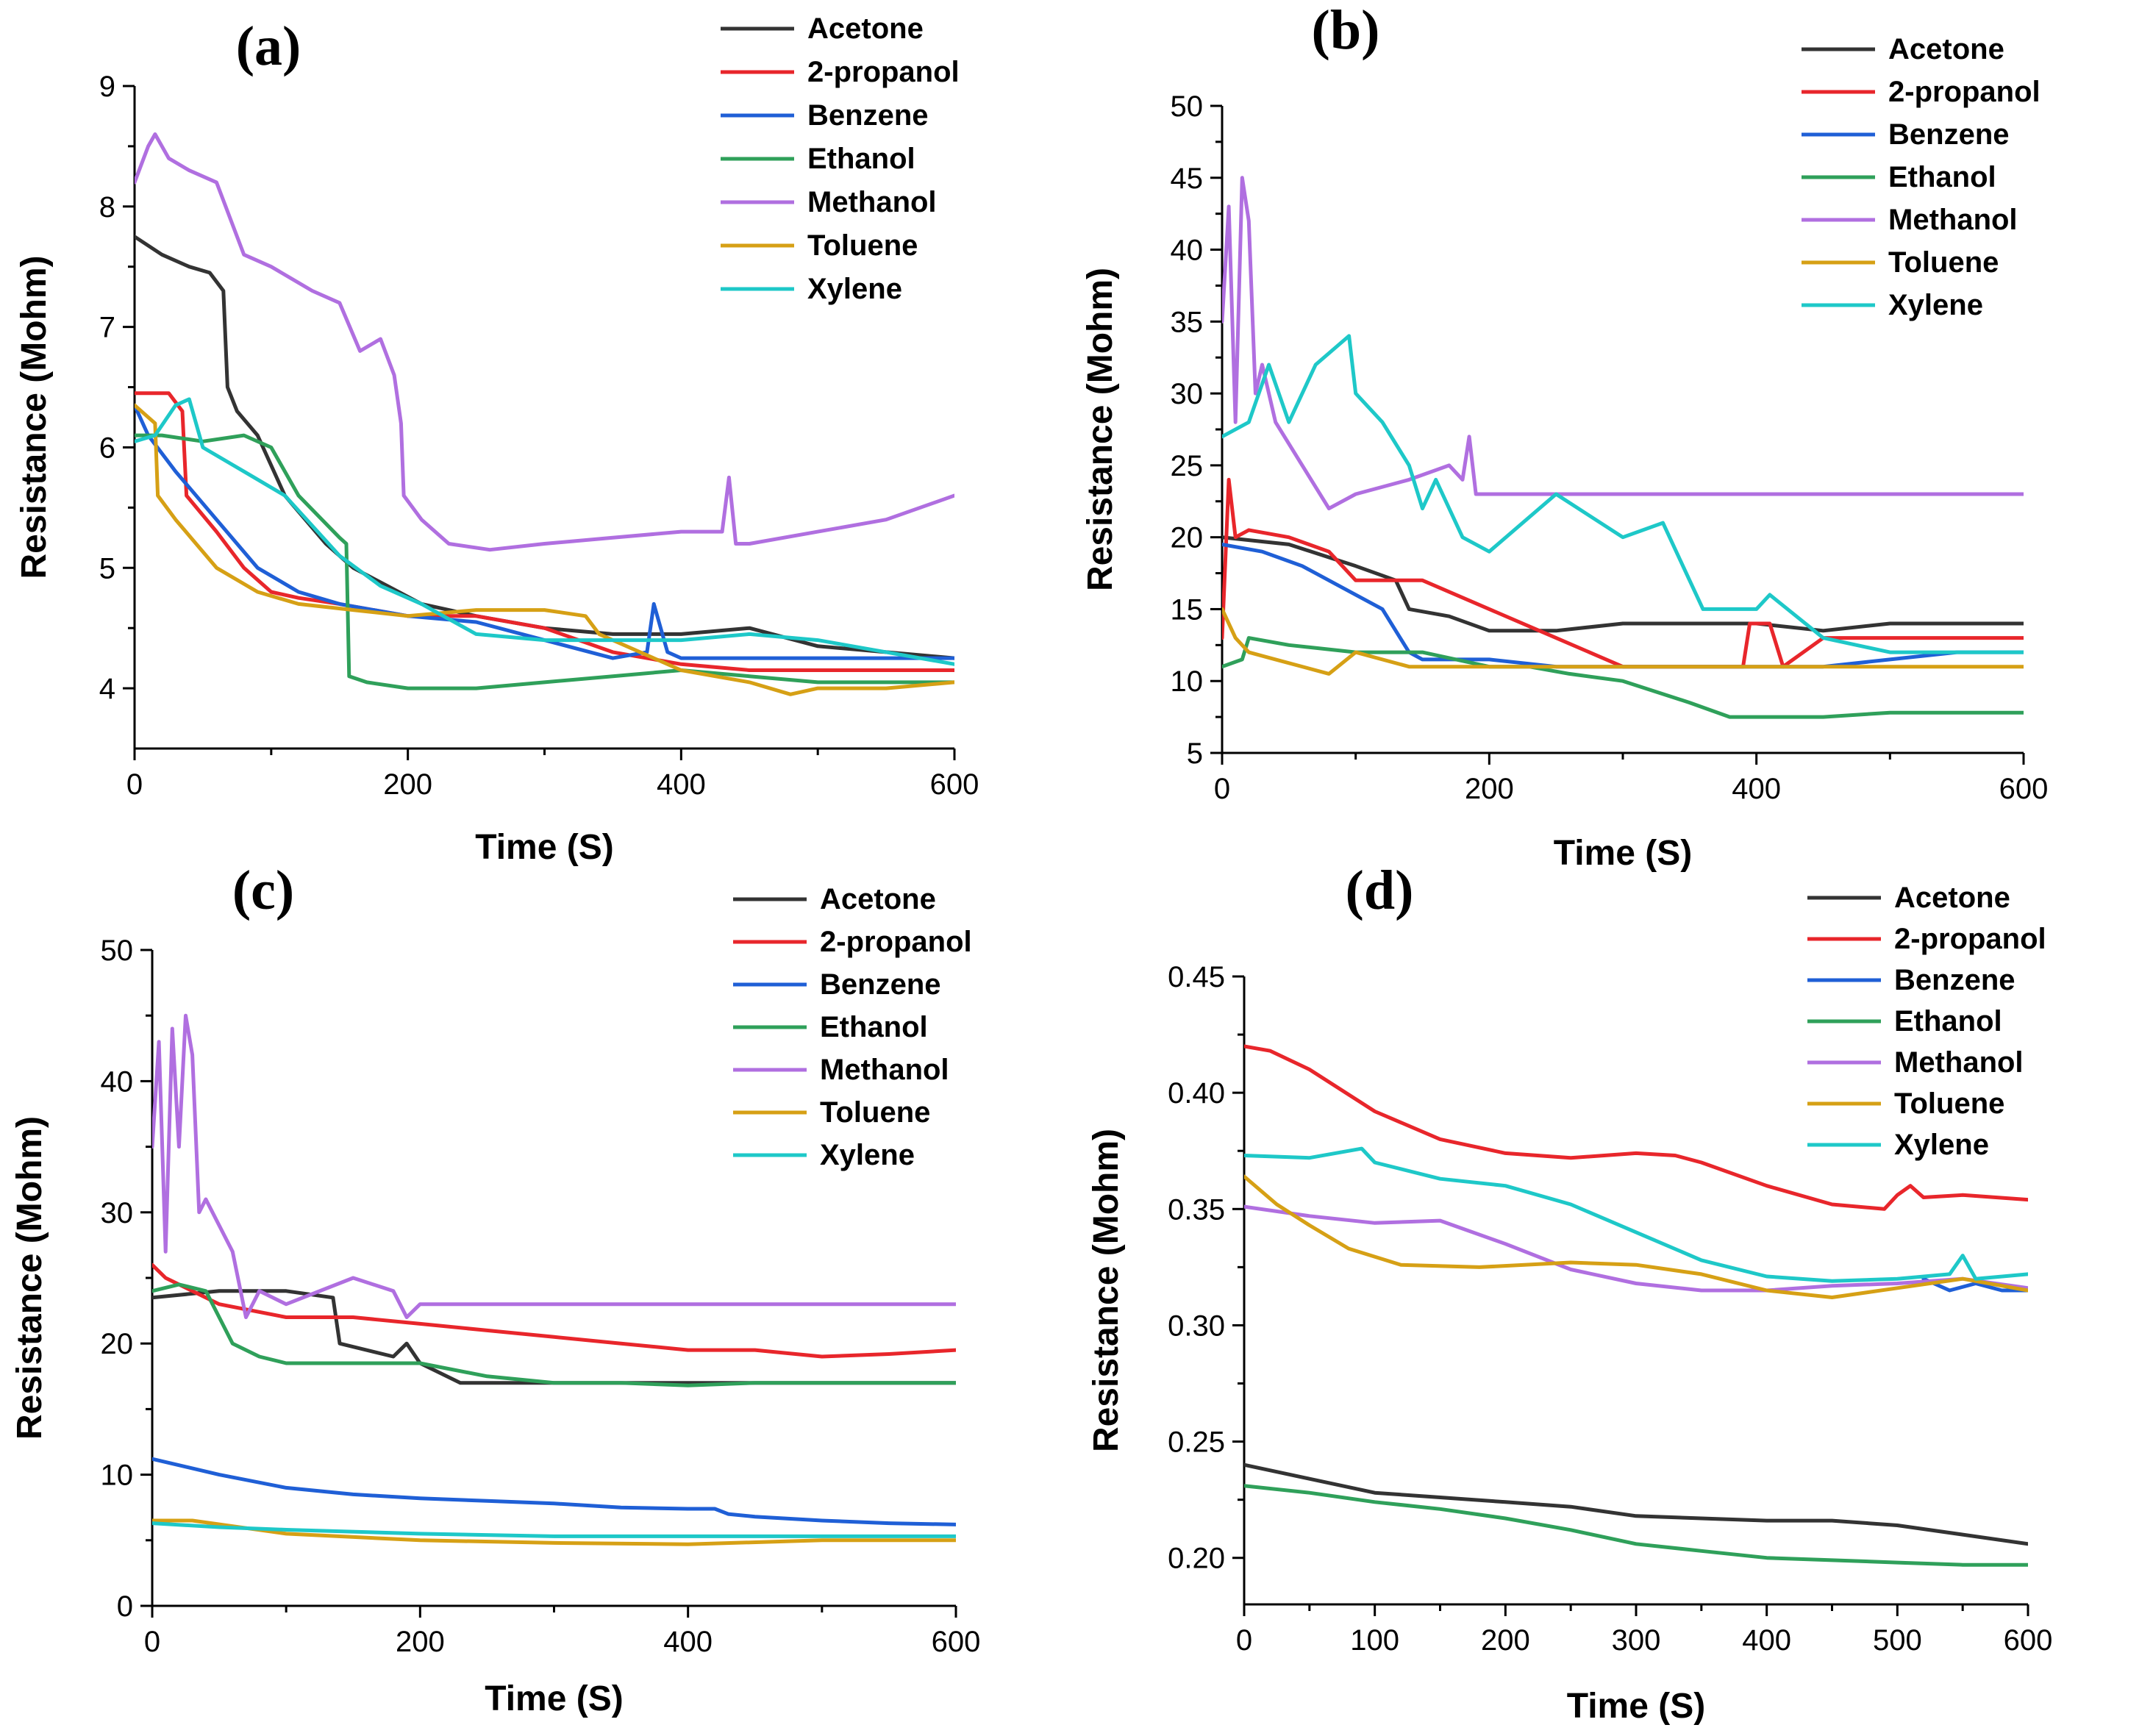 The width and height of the screenshot is (2153, 1736). Describe the element at coordinates (1187, 322) in the screenshot. I see `y-tick-label: 35` at that location.